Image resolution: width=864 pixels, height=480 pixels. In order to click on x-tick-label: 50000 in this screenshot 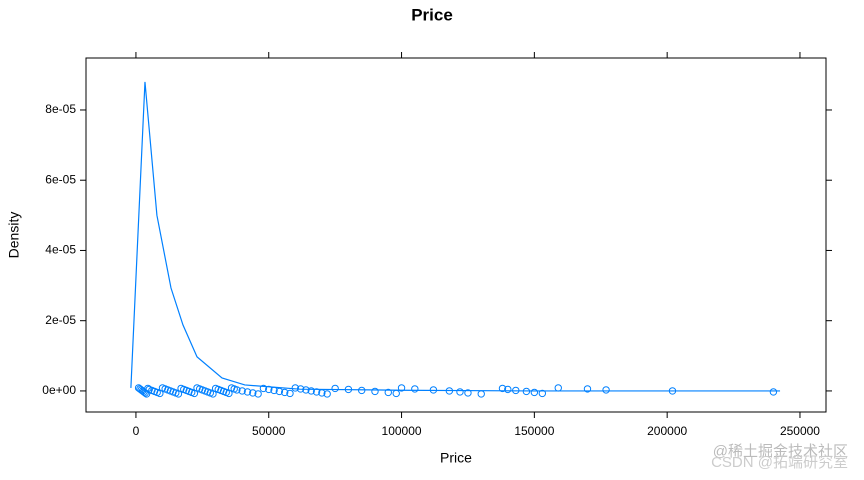, I will do `click(269, 431)`.